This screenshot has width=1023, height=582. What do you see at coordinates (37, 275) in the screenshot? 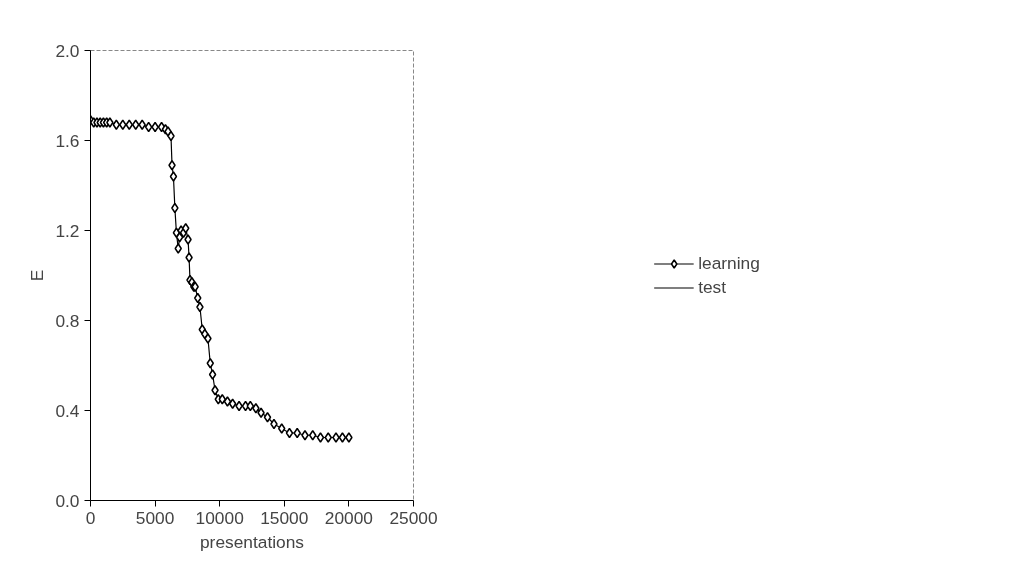
I see `y-axis-title: E` at bounding box center [37, 275].